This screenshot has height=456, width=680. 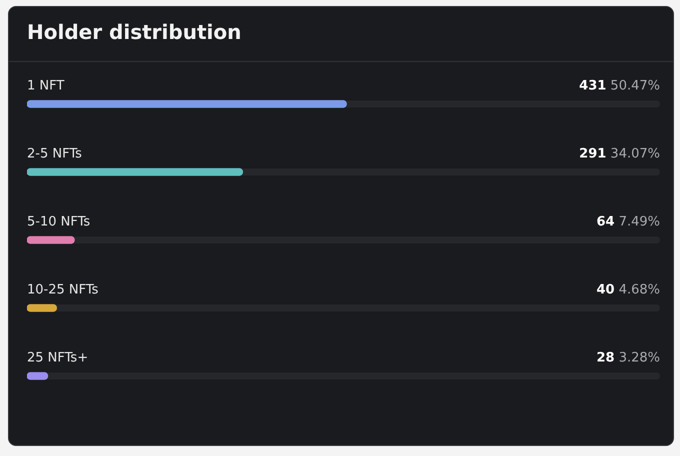 I want to click on data-label: 431 50.47%, so click(x=619, y=86).